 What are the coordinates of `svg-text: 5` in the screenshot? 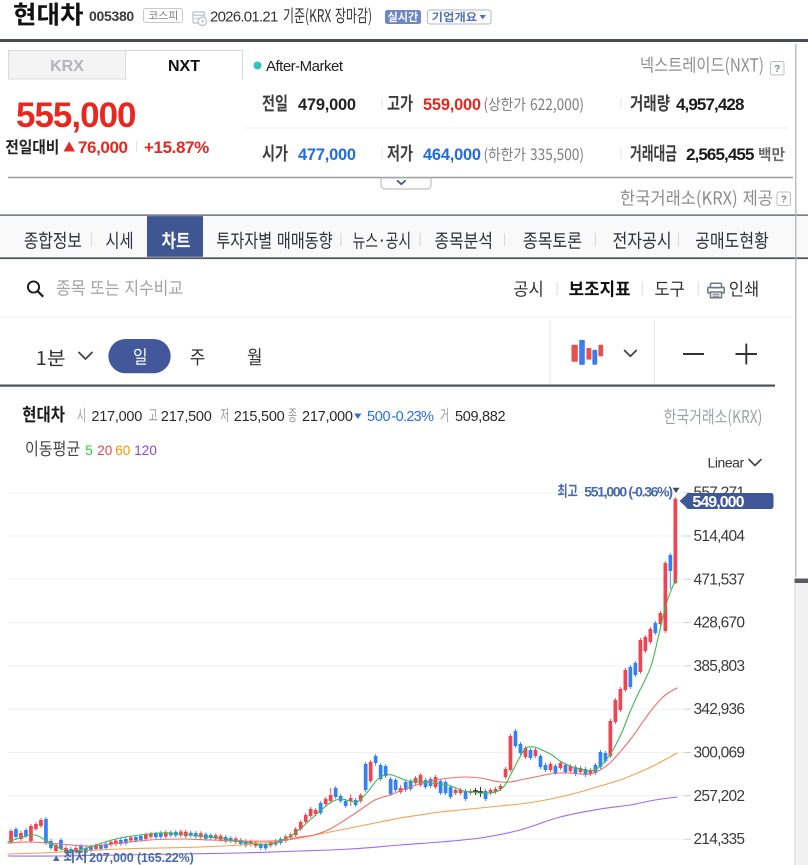 It's located at (89, 450).